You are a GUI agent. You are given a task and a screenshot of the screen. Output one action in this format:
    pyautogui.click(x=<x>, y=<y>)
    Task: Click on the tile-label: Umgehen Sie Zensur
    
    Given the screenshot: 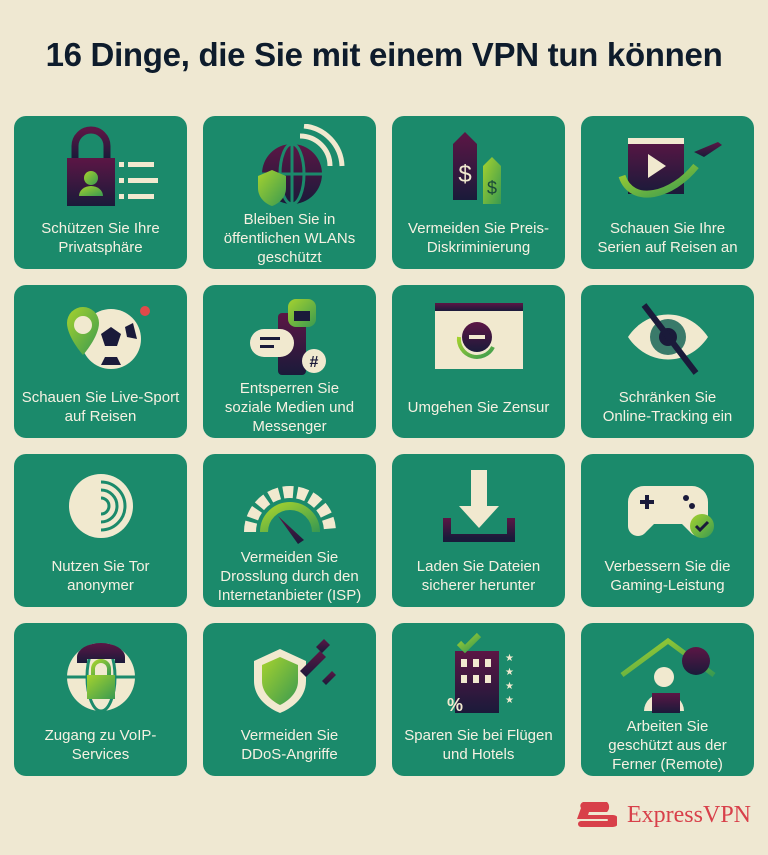 What is the action you would take?
    pyautogui.click(x=478, y=407)
    